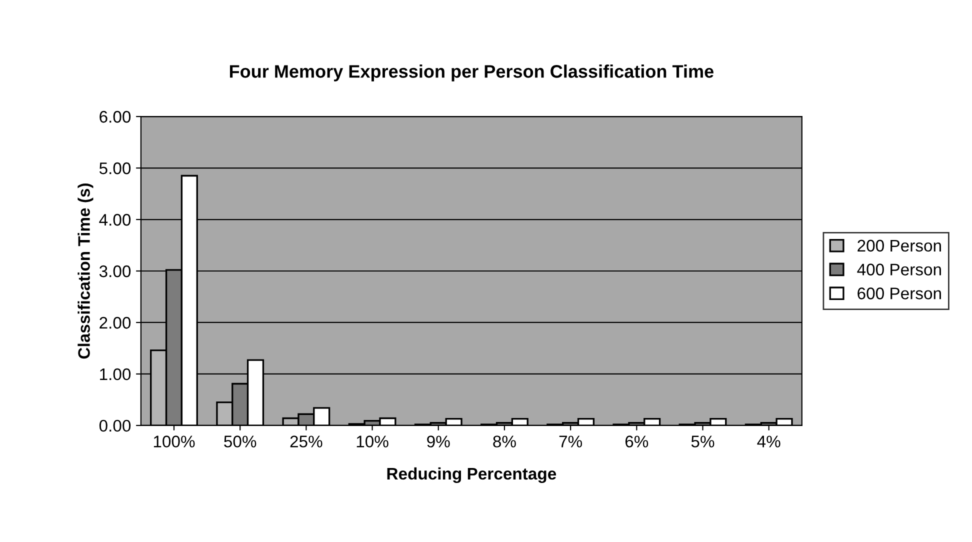 The image size is (972, 542). I want to click on chart-title: Four Memory Expression per Person Classification Time, so click(472, 73).